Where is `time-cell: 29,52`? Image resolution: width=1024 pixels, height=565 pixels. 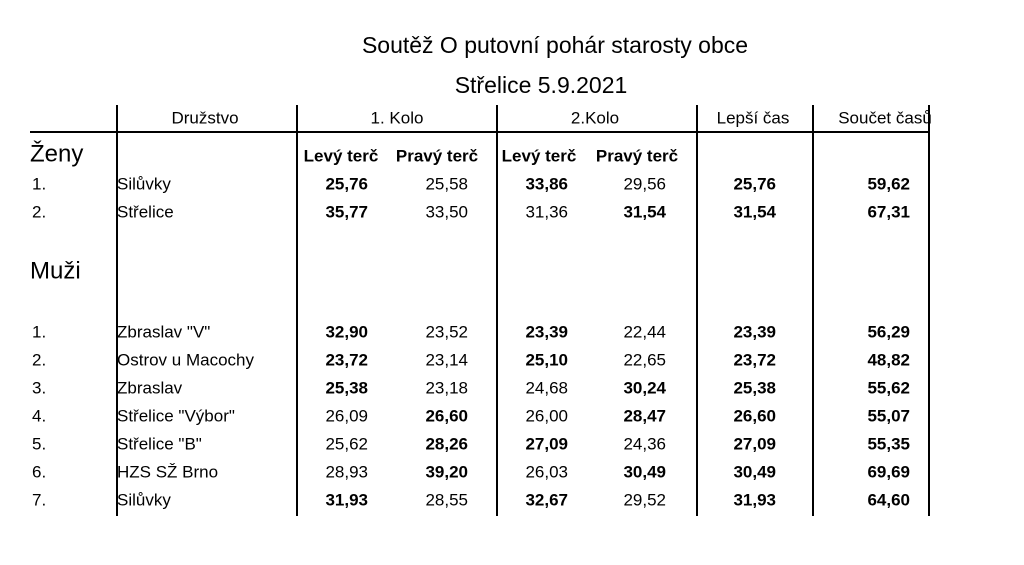 time-cell: 29,52 is located at coordinates (644, 499).